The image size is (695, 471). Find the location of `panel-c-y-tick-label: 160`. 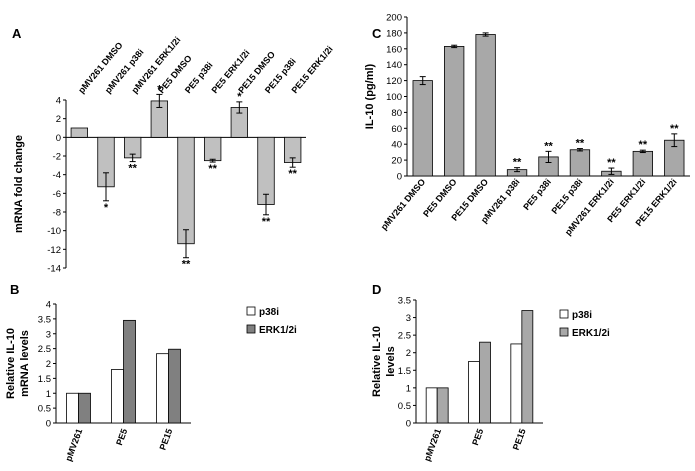

panel-c-y-tick-label: 160 is located at coordinates (394, 49).